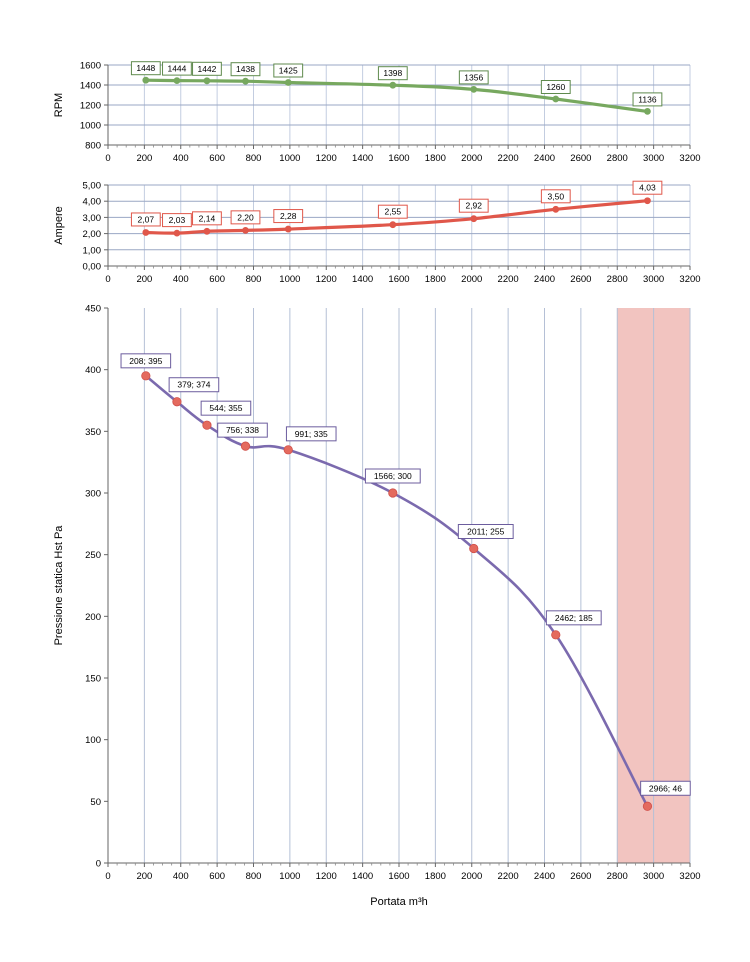  What do you see at coordinates (90, 106) in the screenshot?
I see `y-tick-label: 1200` at bounding box center [90, 106].